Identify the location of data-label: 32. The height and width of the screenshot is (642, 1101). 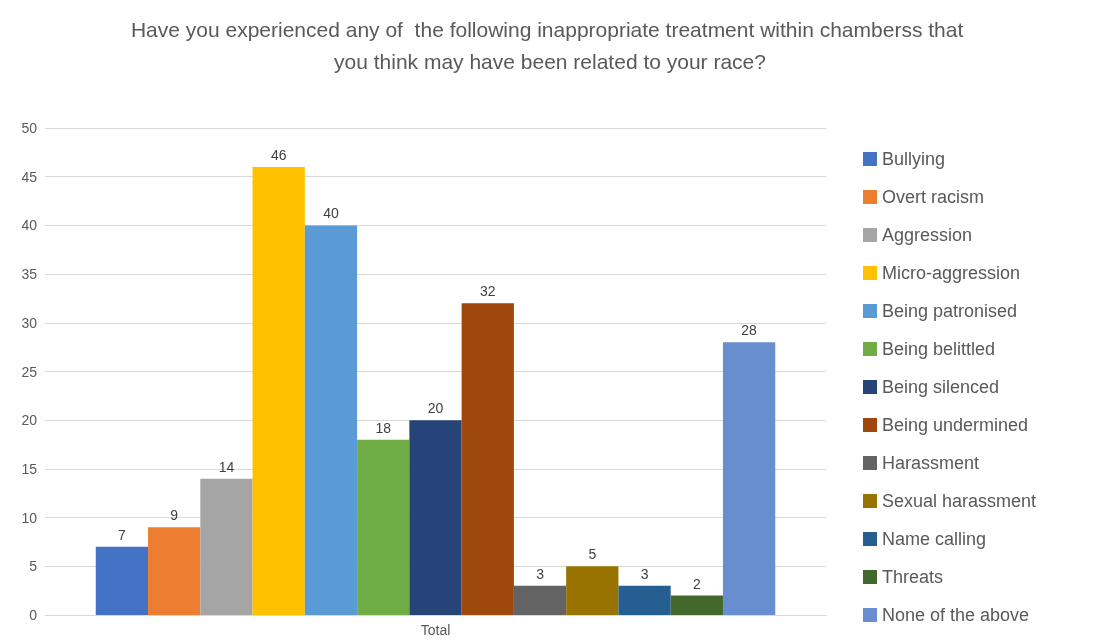
(487, 291).